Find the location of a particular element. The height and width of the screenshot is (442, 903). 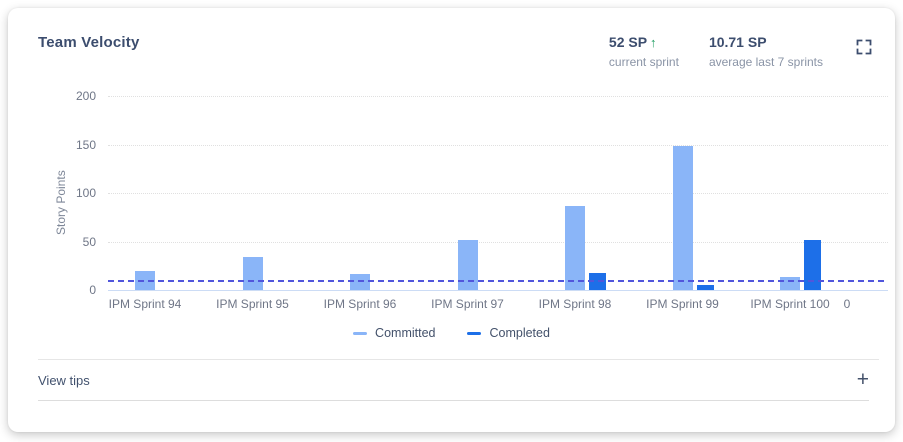

average-dashed-line is located at coordinates (498, 280).